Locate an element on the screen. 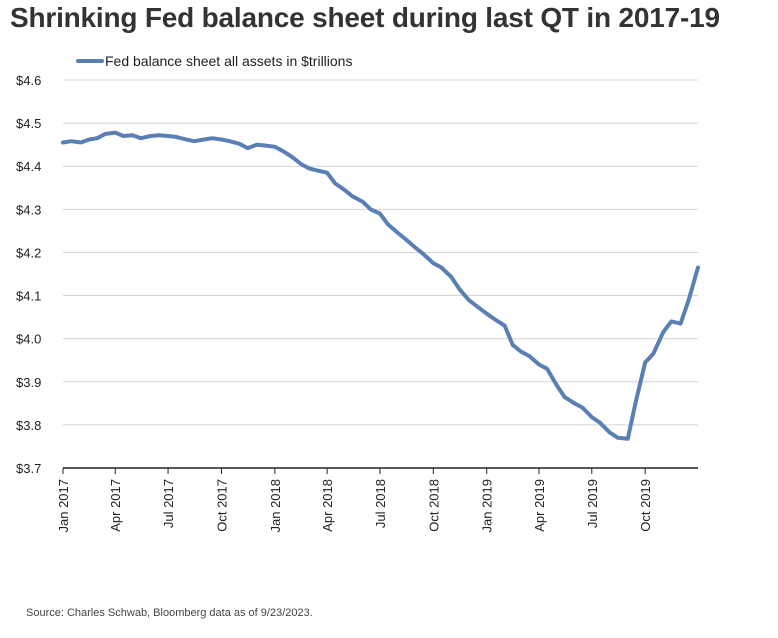  y-tick-label: $4.5 is located at coordinates (28, 123).